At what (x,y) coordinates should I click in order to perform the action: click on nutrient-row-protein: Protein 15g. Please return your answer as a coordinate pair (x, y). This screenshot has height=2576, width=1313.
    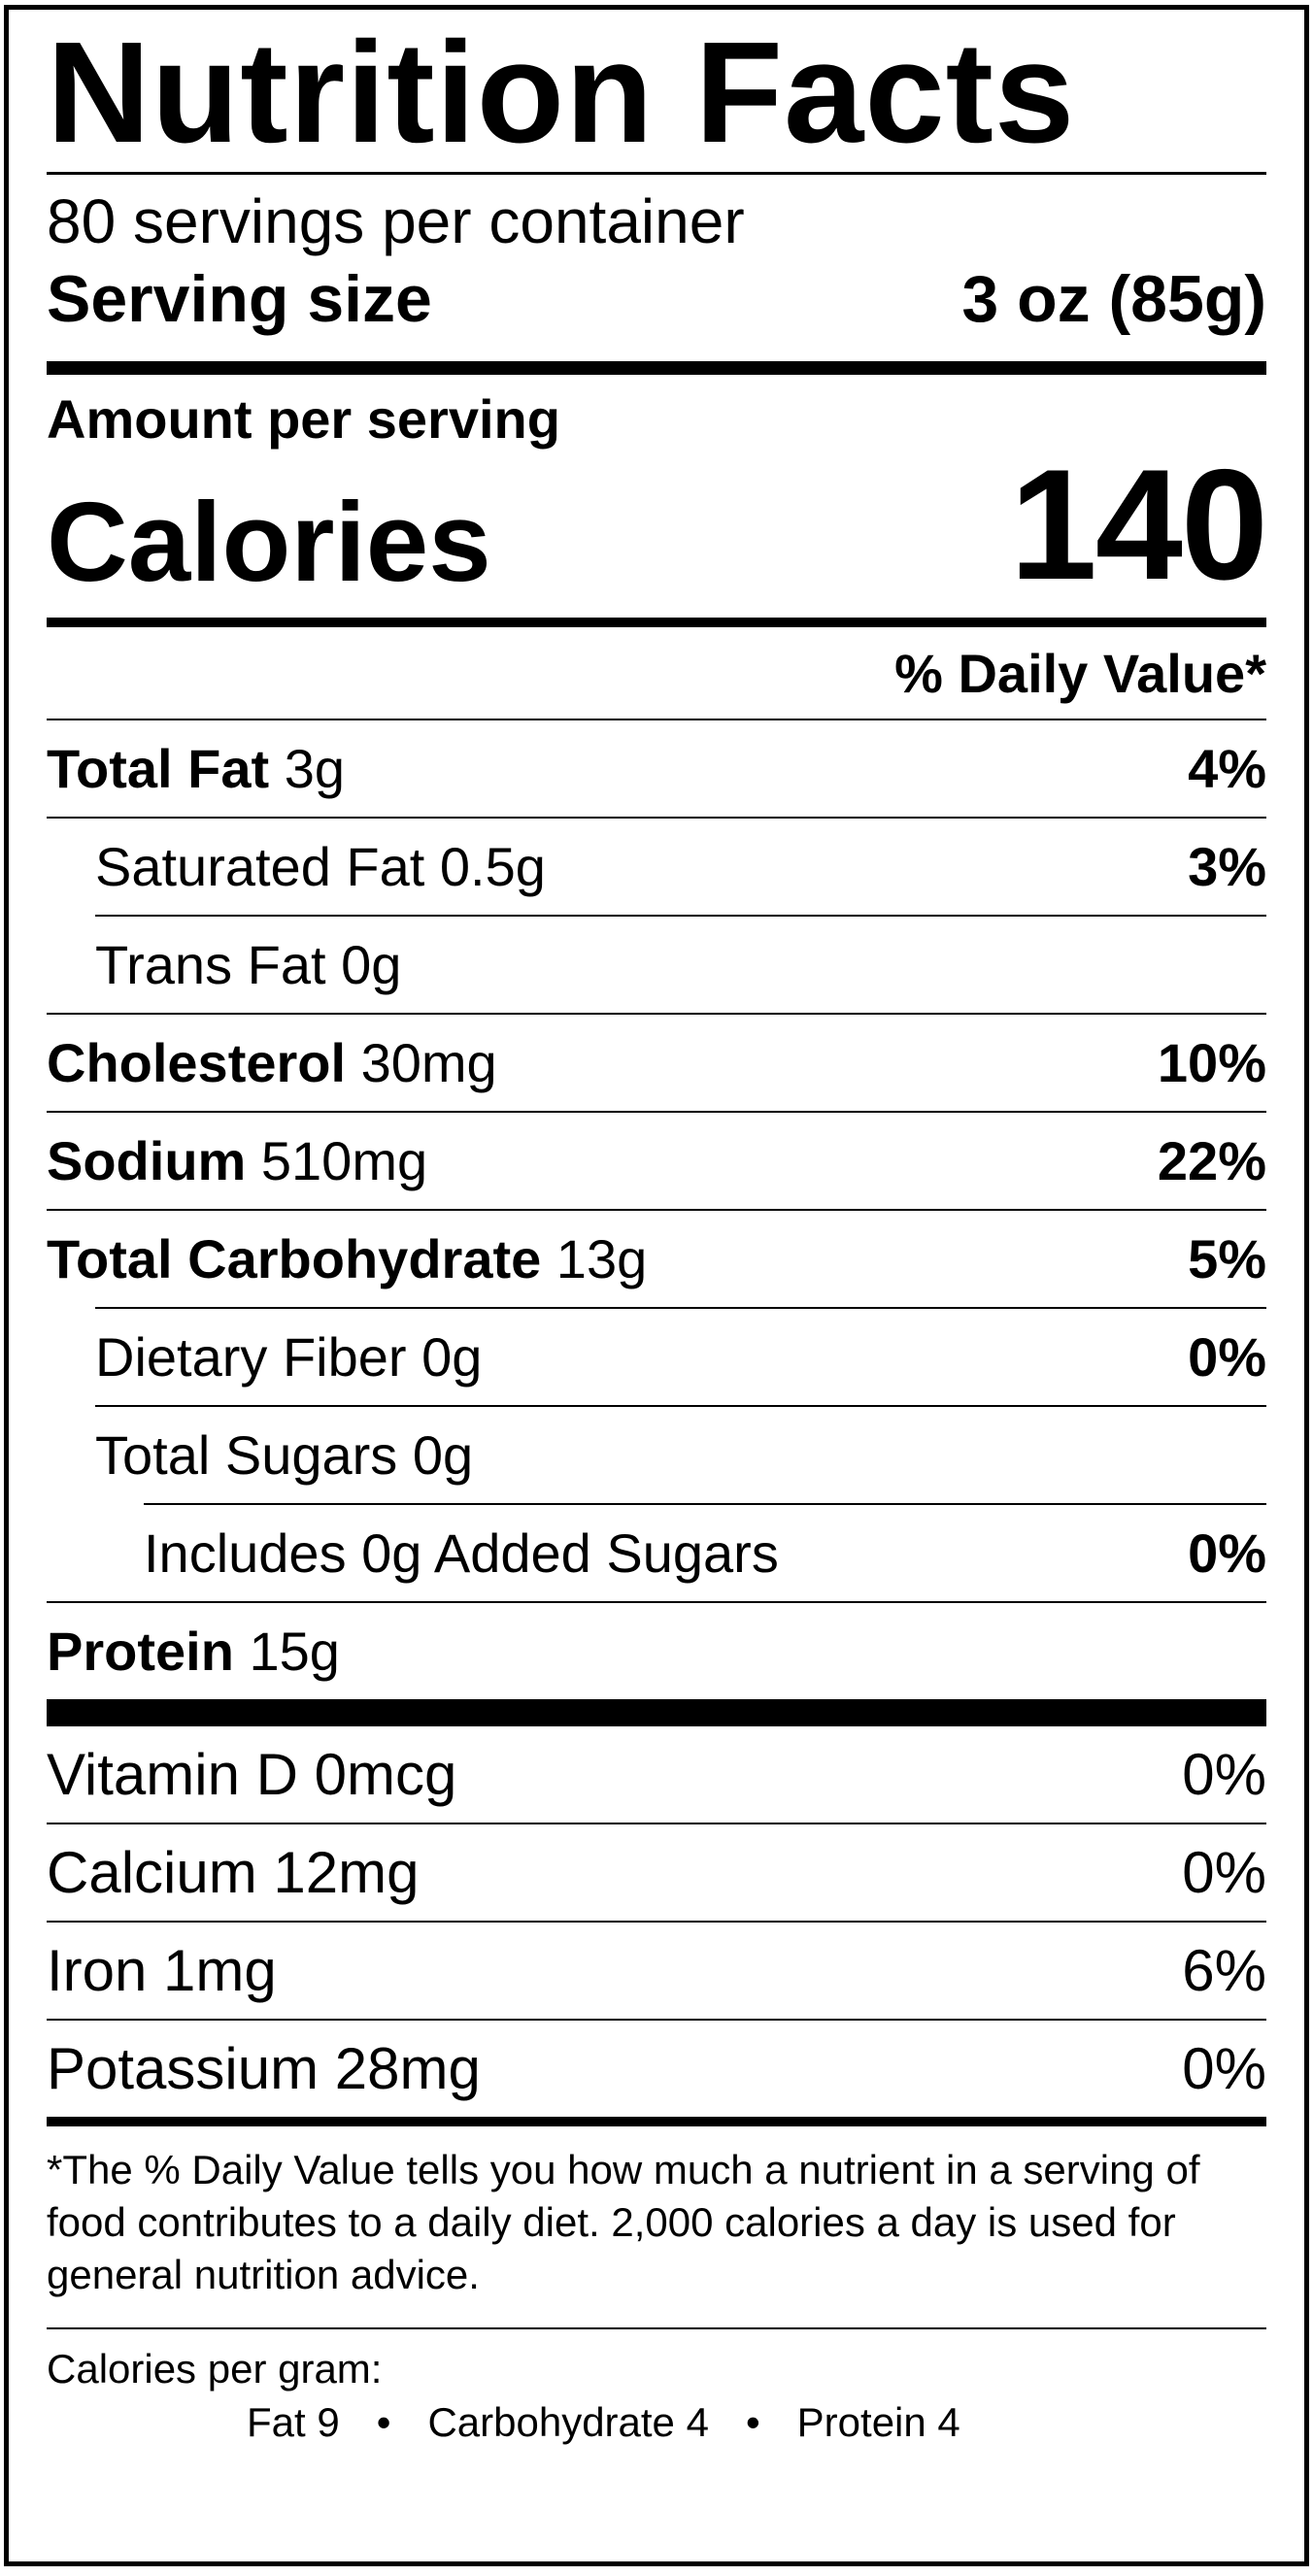
    Looking at the image, I should click on (656, 1651).